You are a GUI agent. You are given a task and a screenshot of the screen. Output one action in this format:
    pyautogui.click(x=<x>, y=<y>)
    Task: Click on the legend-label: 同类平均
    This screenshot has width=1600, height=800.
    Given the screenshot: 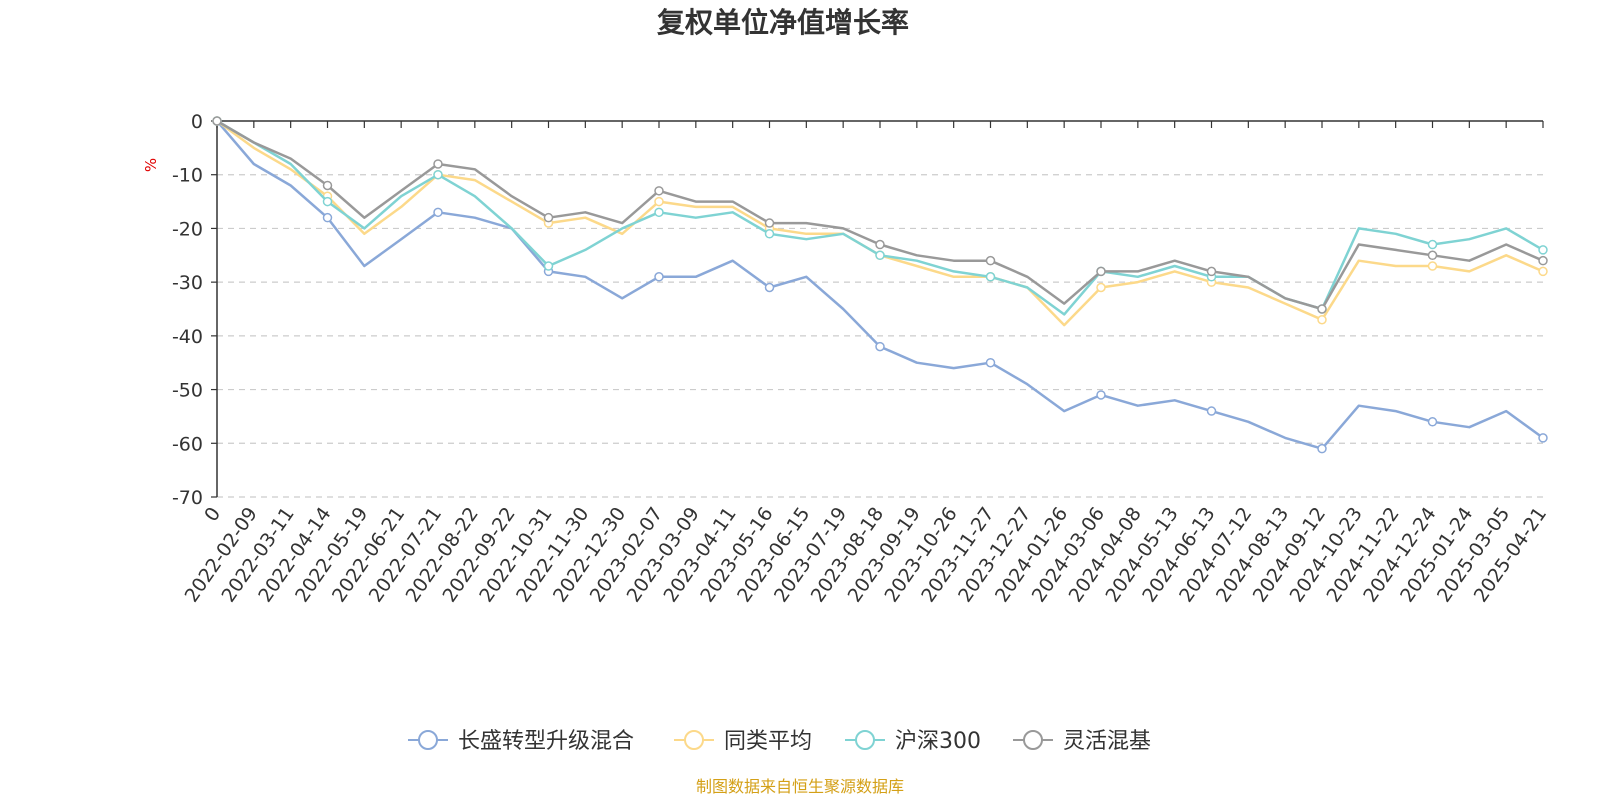 What is the action you would take?
    pyautogui.click(x=768, y=741)
    